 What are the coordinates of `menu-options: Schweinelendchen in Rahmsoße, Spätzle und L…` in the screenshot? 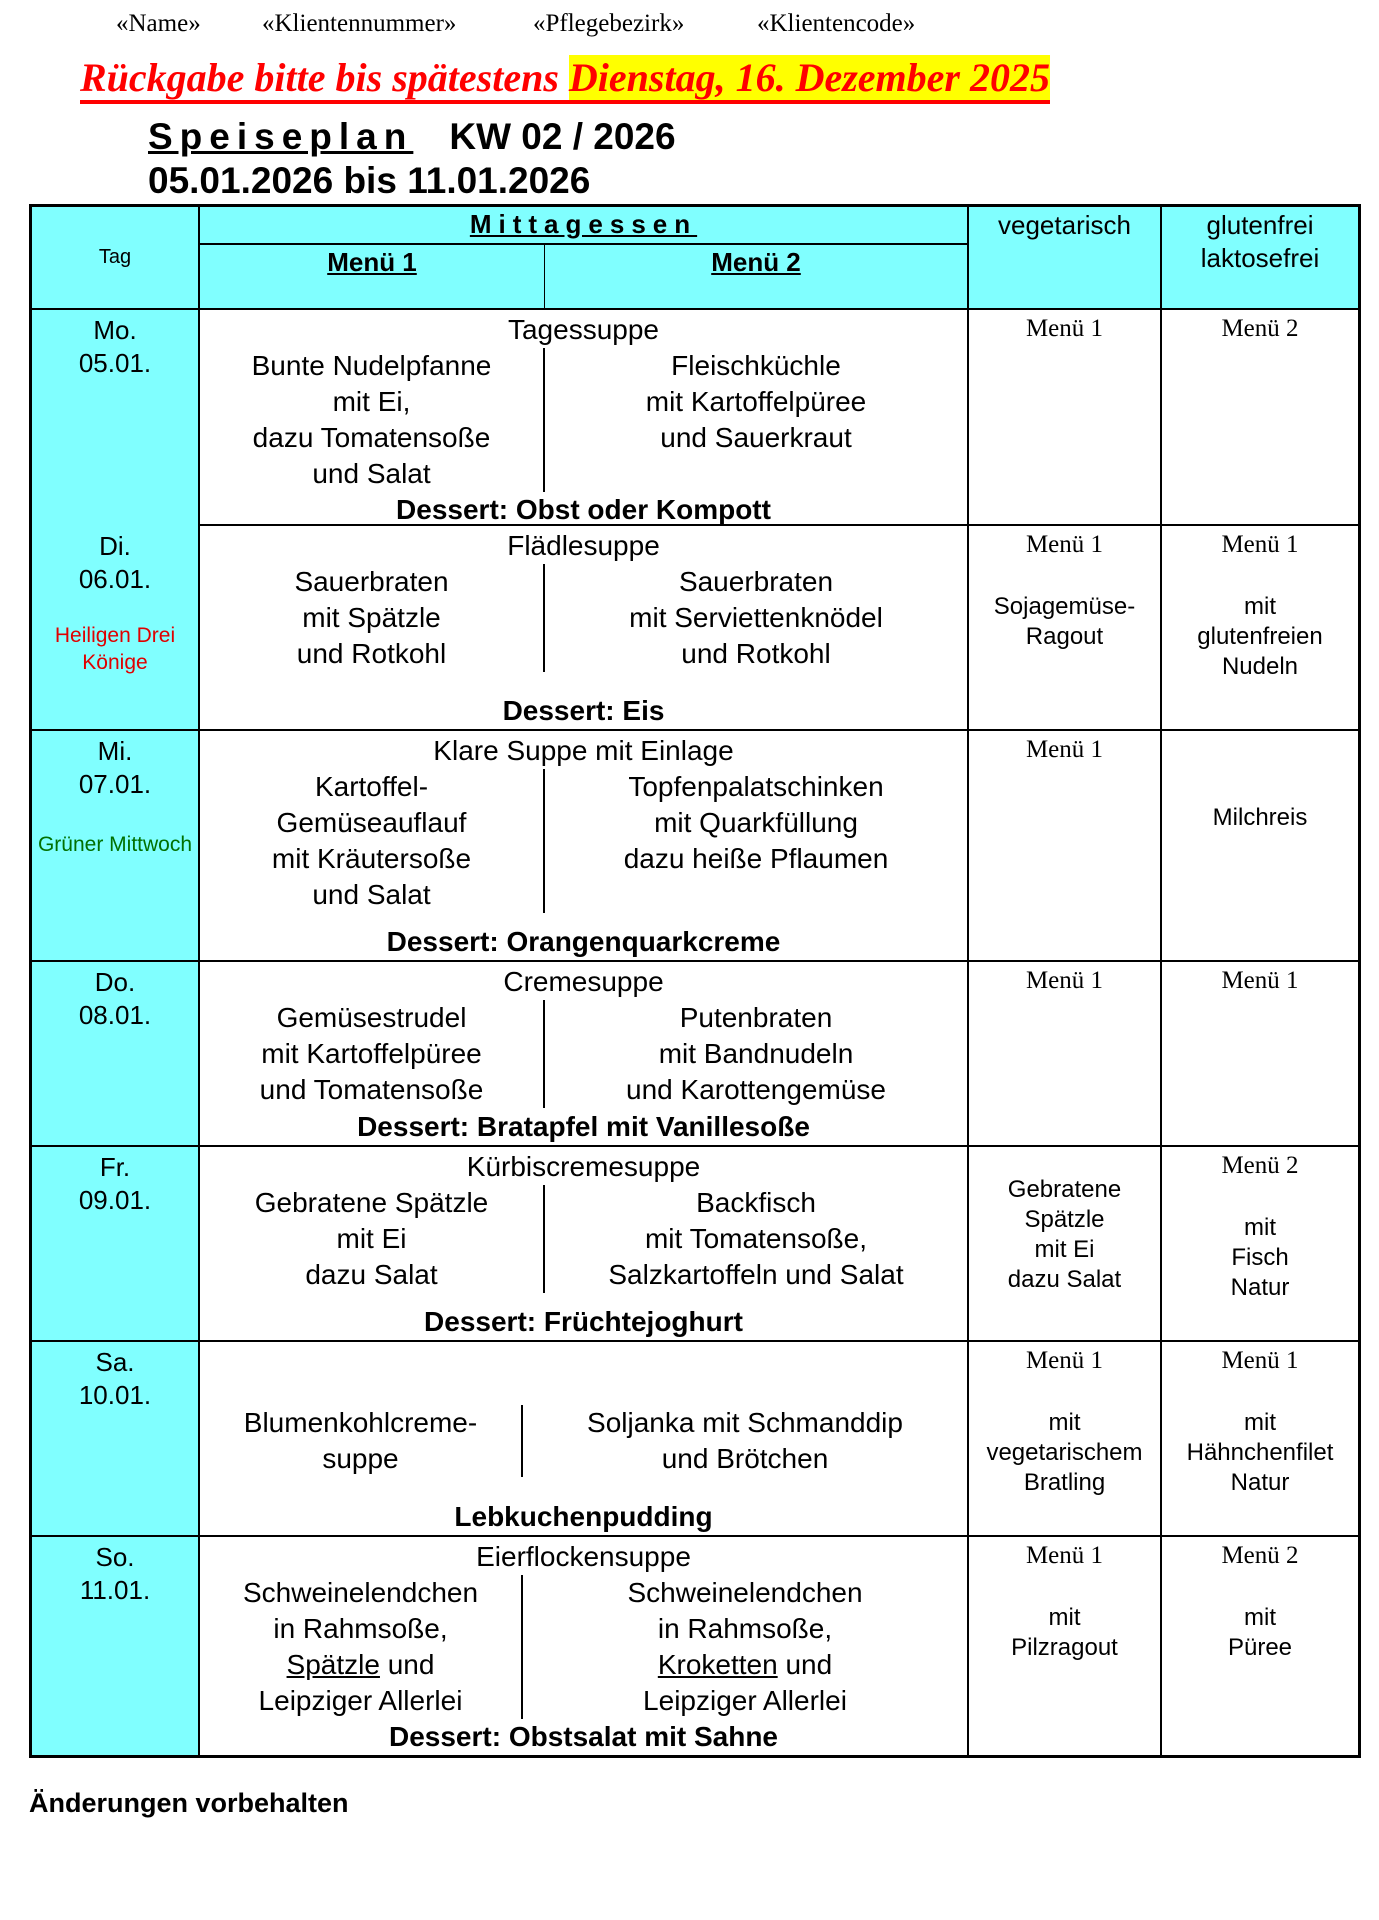 It's located at (583, 1647).